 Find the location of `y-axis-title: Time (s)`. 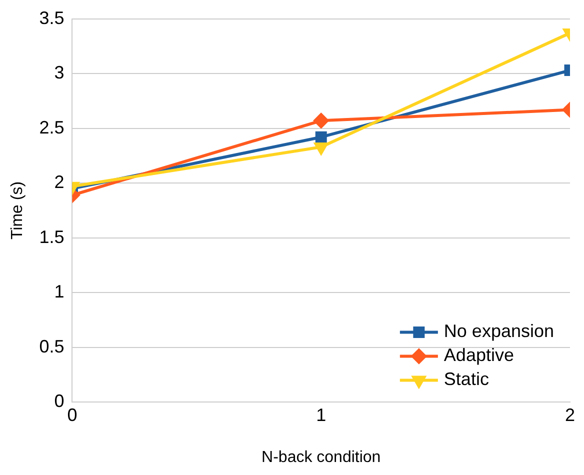

y-axis-title: Time (s) is located at coordinates (17, 210).